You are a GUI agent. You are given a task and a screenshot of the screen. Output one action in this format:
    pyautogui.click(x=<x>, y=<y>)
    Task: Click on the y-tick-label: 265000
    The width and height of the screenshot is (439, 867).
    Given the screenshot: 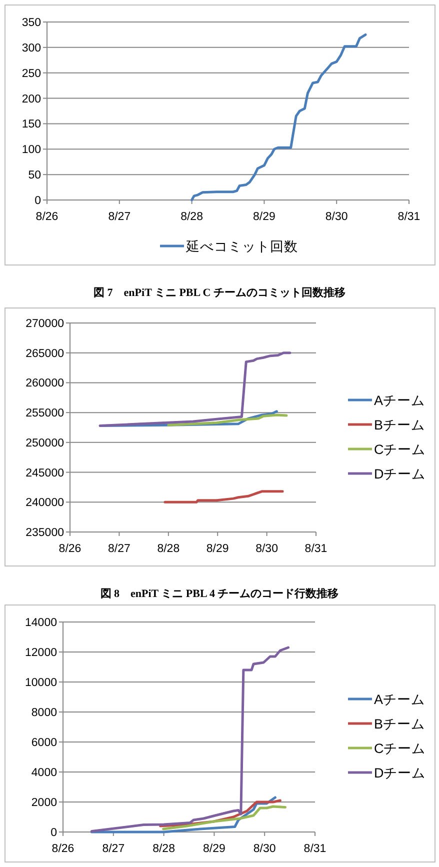 What is the action you would take?
    pyautogui.click(x=45, y=354)
    